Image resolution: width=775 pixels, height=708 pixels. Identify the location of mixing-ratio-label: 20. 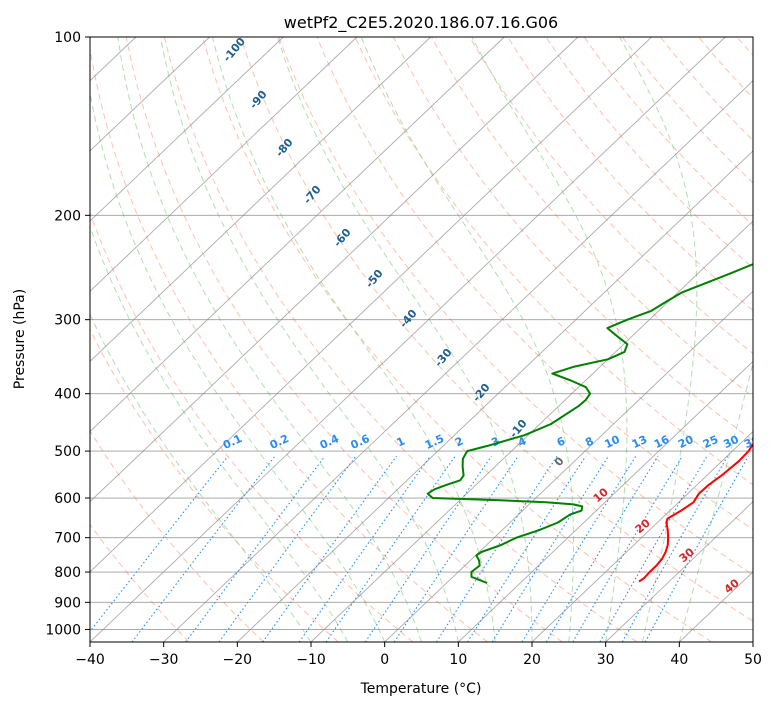
(686, 442).